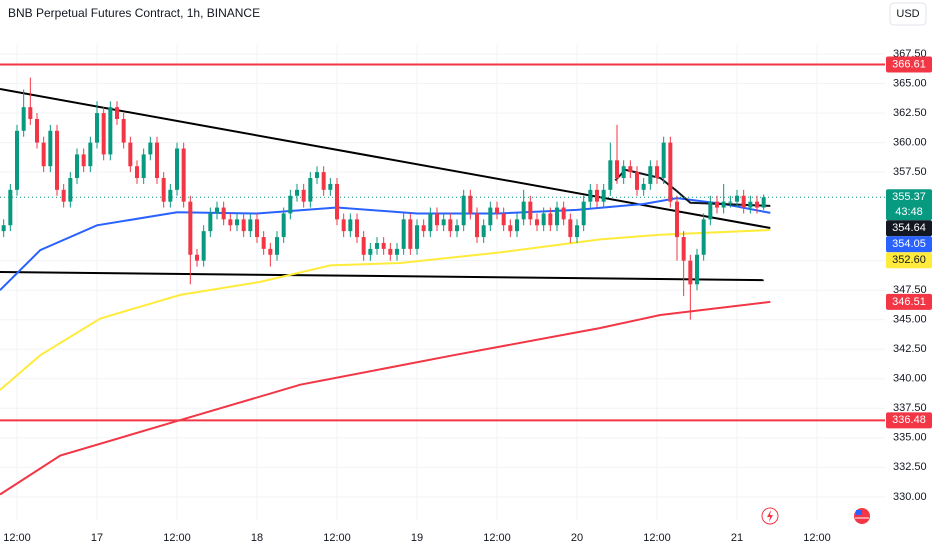  What do you see at coordinates (910, 320) in the screenshot?
I see `y-tick-label: 345.00` at bounding box center [910, 320].